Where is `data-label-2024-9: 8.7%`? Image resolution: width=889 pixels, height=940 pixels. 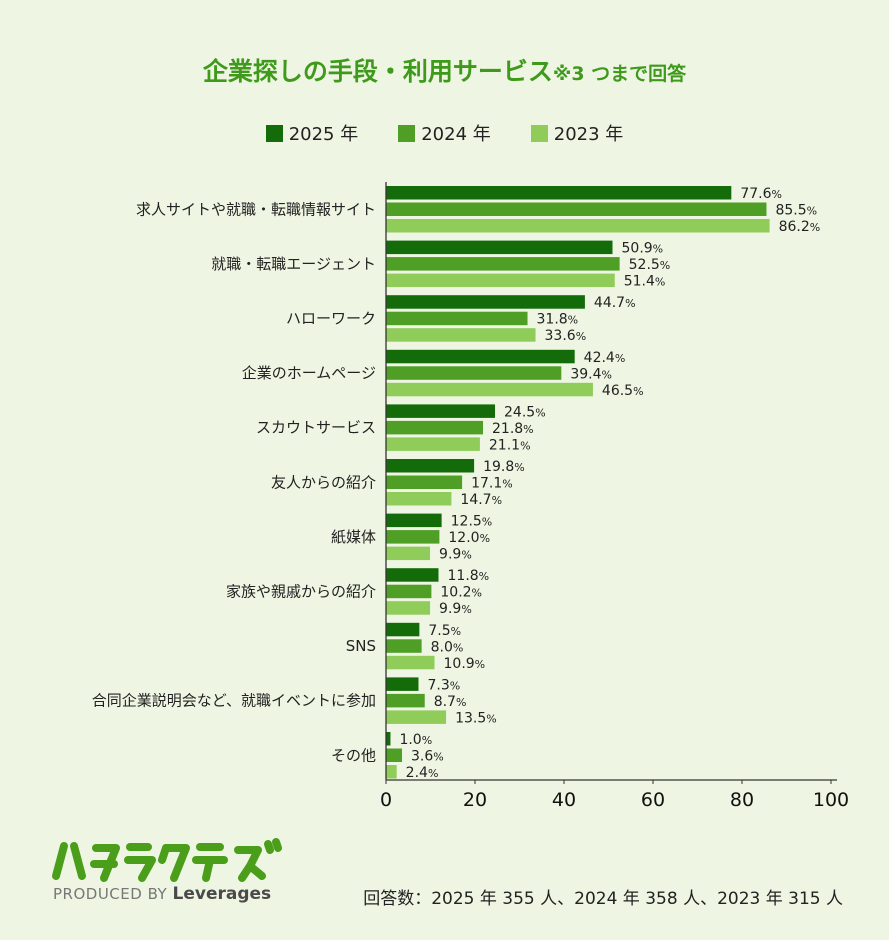 data-label-2024-9: 8.7% is located at coordinates (450, 702).